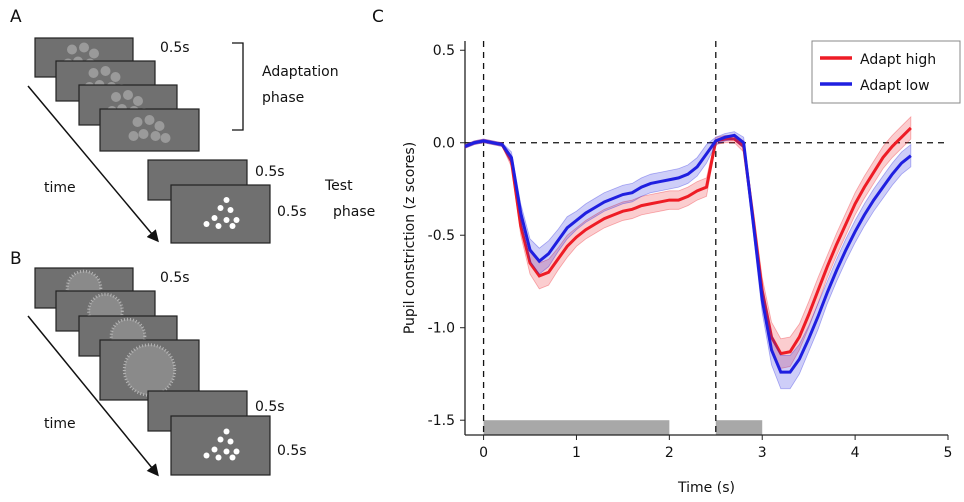 The width and height of the screenshot is (964, 502). What do you see at coordinates (898, 60) in the screenshot?
I see `legend-label: Adapt high` at bounding box center [898, 60].